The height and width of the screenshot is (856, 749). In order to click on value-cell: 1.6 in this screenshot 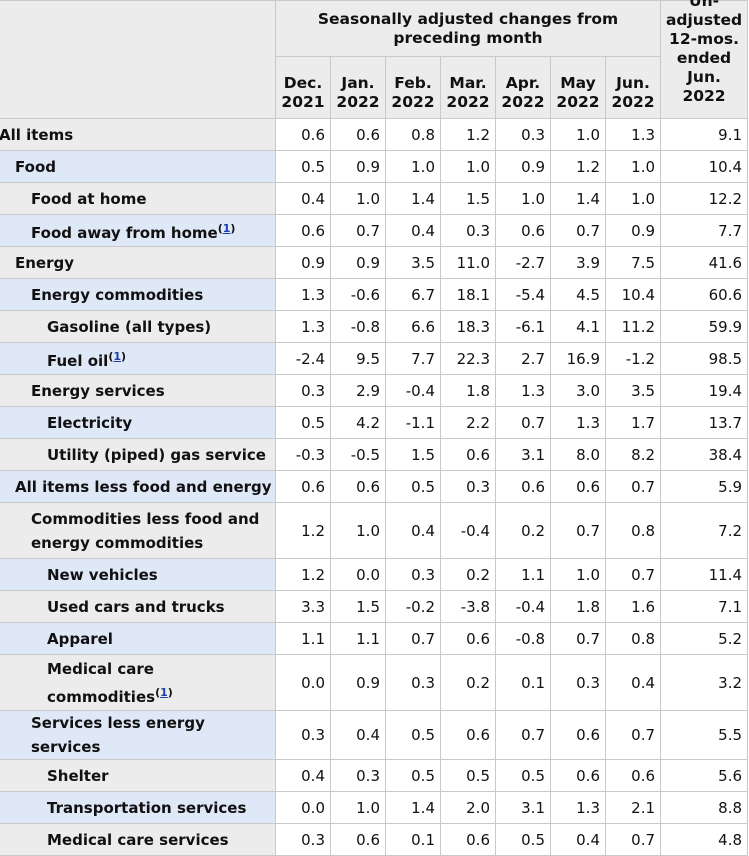, I will do `click(633, 606)`.